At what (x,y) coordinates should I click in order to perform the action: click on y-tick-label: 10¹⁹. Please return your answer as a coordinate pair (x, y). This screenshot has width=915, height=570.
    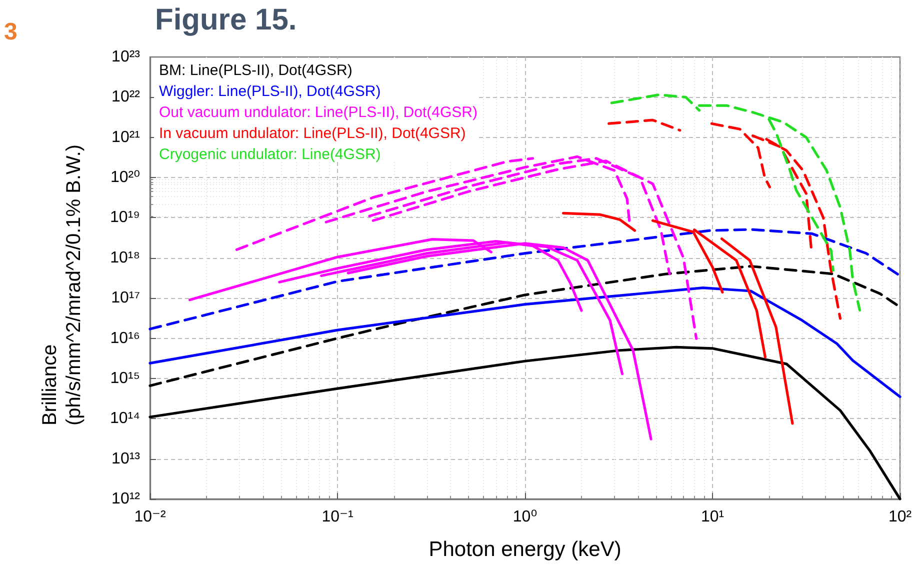
    Looking at the image, I should click on (125, 217).